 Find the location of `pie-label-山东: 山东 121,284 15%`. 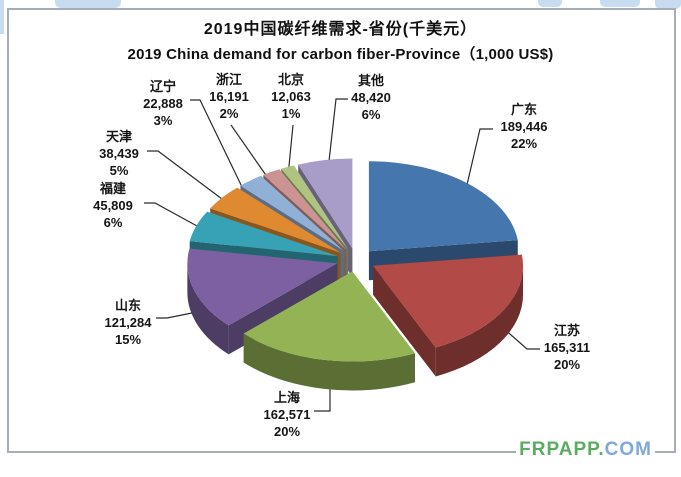

pie-label-山东: 山东 121,284 15% is located at coordinates (128, 322).